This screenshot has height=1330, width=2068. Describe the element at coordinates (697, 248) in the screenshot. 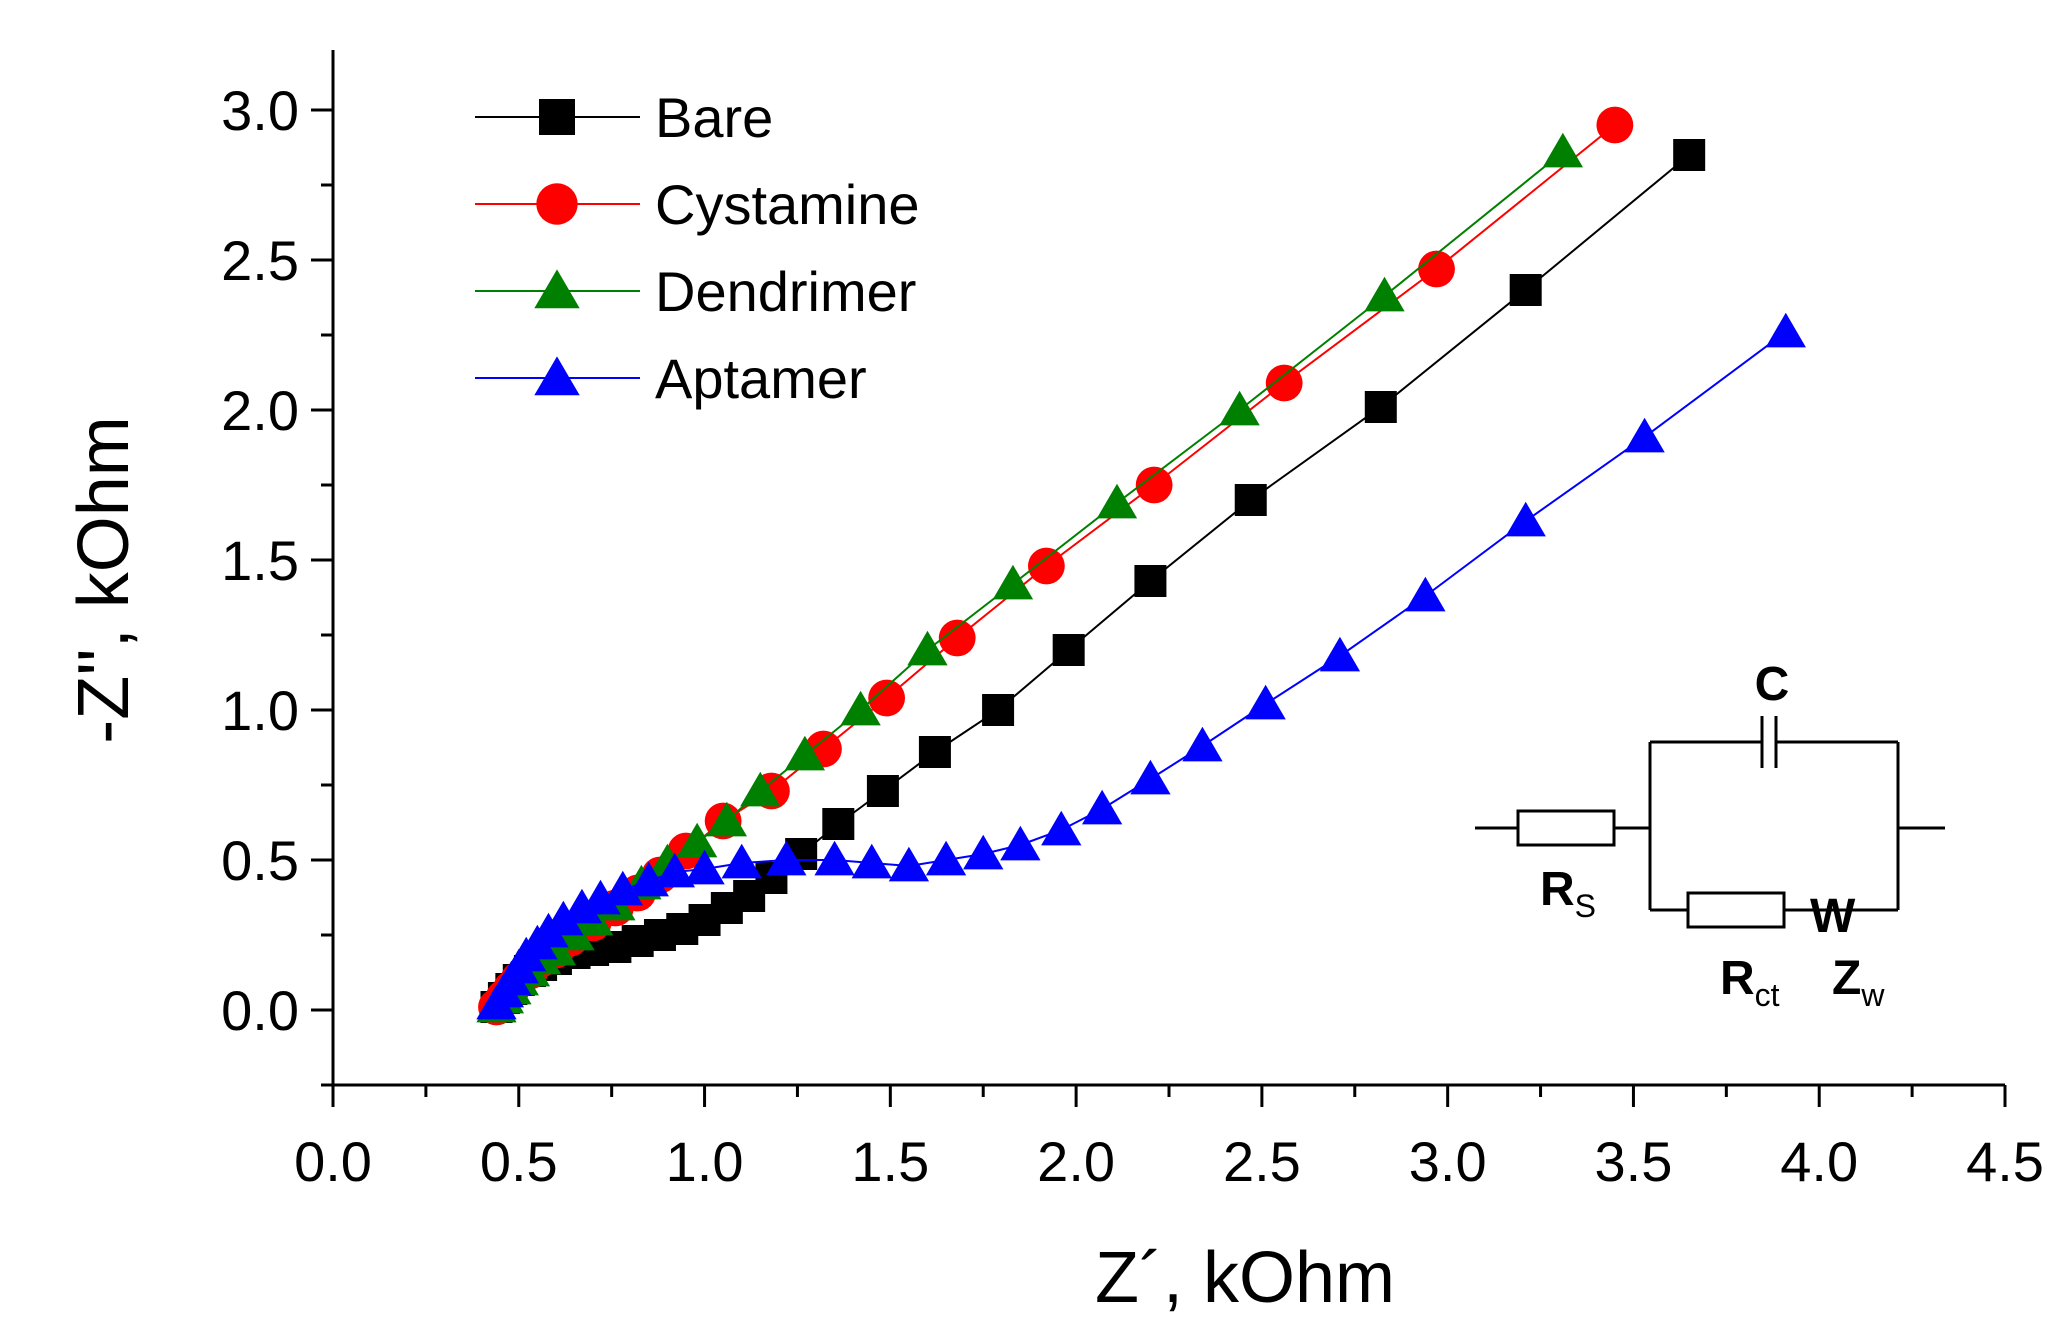

I see `legend: Bare Cystamine Dendrimer Aptamer` at that location.